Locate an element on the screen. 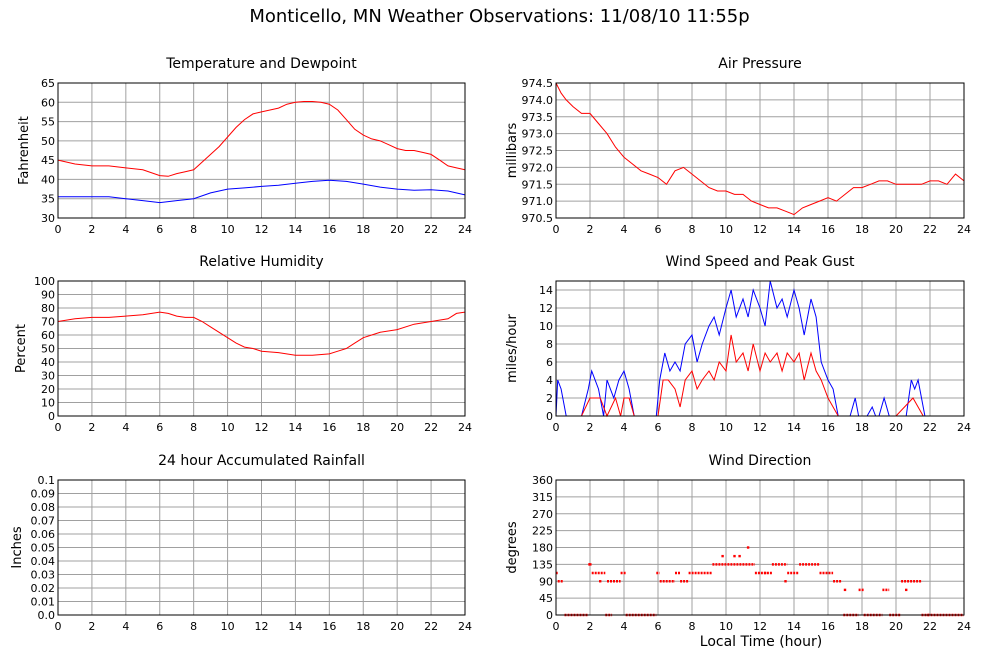 This screenshot has height=659, width=999. direction-y-tick-label: 45 is located at coordinates (546, 598).